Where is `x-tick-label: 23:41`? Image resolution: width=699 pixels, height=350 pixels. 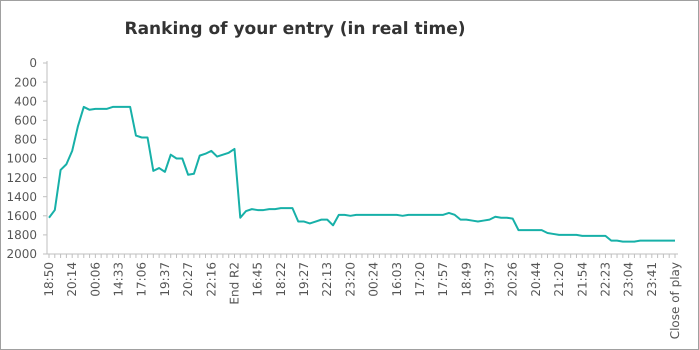
x-tick-label: 23:41 is located at coordinates (651, 279).